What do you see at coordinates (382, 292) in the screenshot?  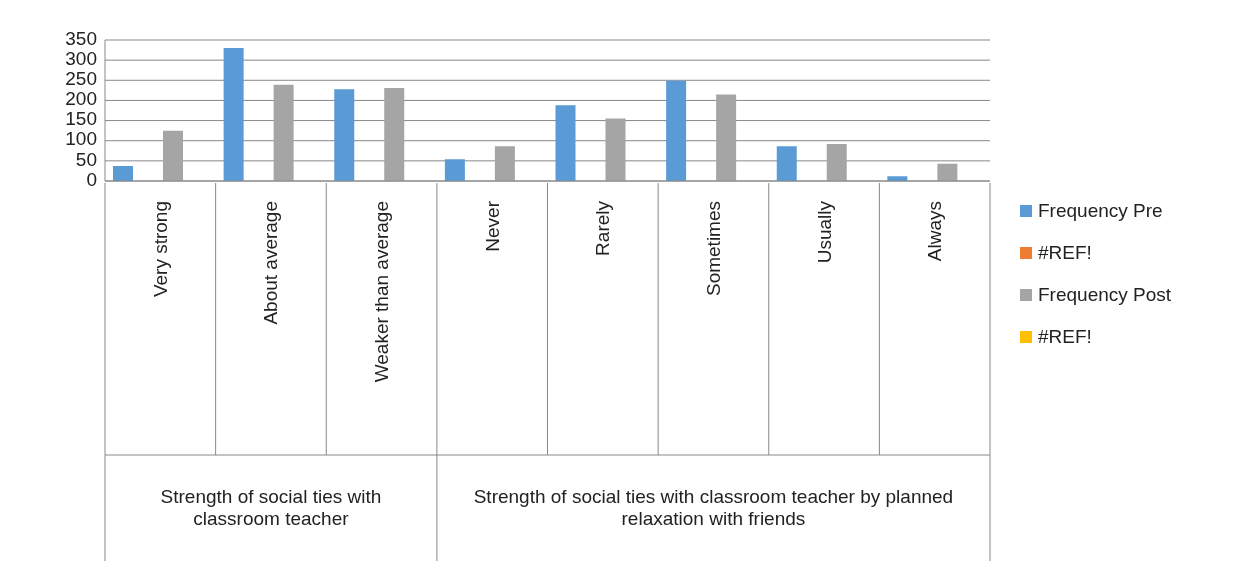 I see `x-tick-label: Weaker than average` at bounding box center [382, 292].